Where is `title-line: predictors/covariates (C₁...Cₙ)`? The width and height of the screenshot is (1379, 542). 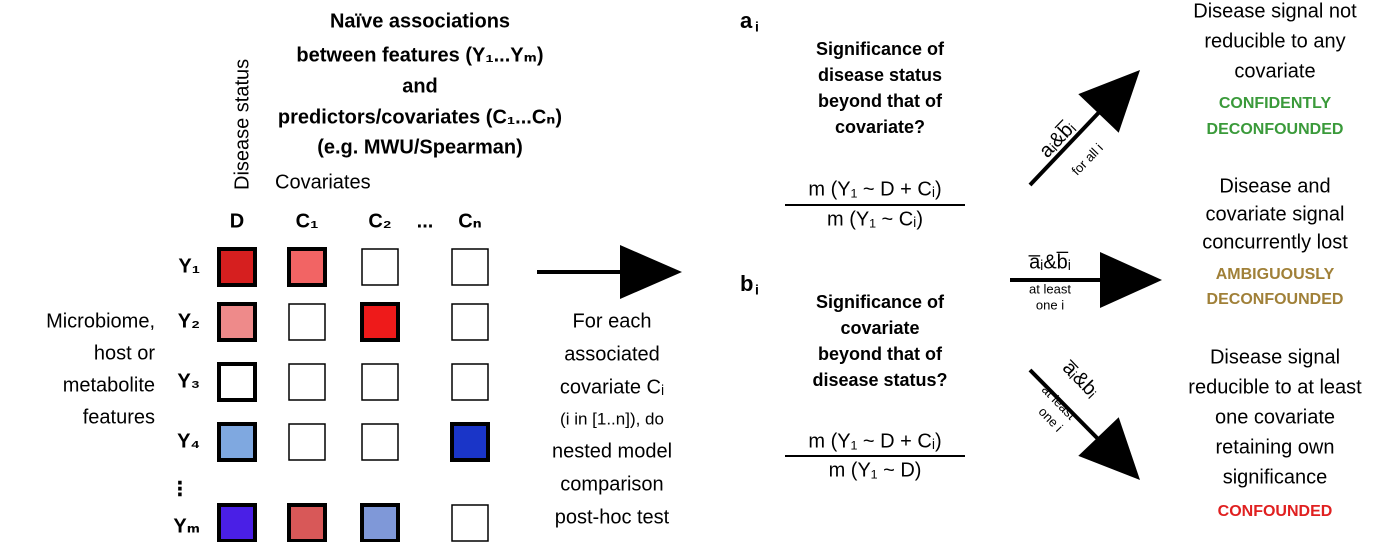 title-line: predictors/covariates (C₁...Cₙ) is located at coordinates (420, 117).